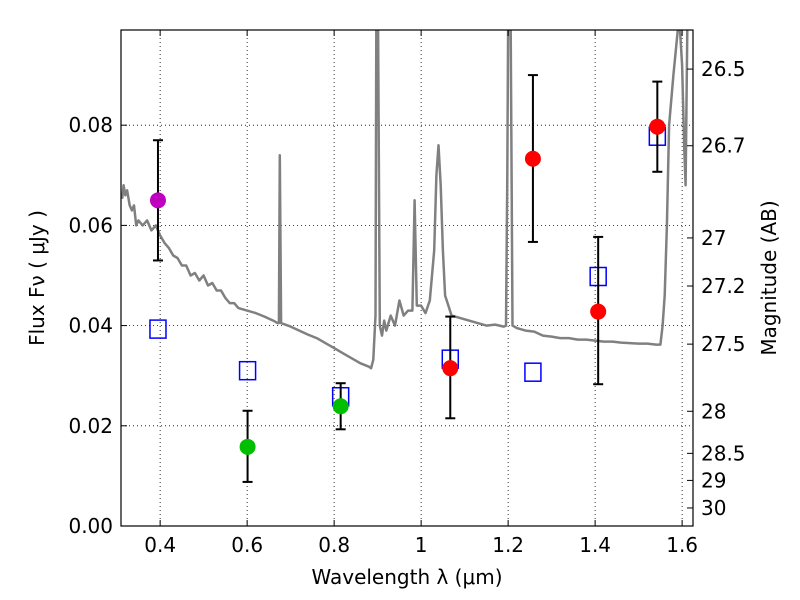 Image resolution: width=800 pixels, height=600 pixels. What do you see at coordinates (90, 426) in the screenshot?
I see `y-tick-label: 0.02` at bounding box center [90, 426].